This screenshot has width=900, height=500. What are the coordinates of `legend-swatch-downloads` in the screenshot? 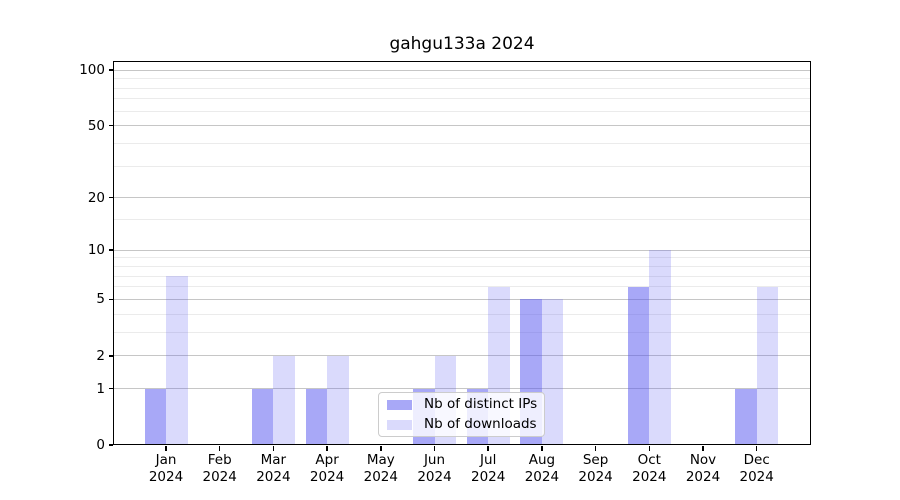 It's located at (399, 424).